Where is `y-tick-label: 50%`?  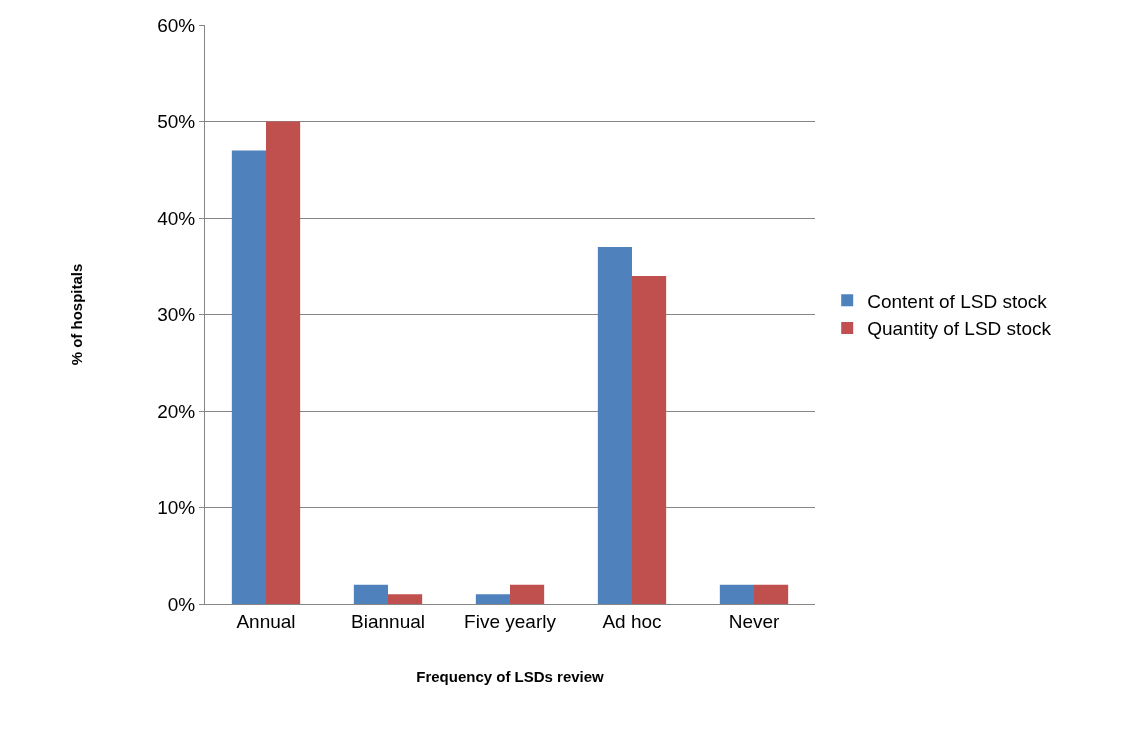
y-tick-label: 50% is located at coordinates (176, 122).